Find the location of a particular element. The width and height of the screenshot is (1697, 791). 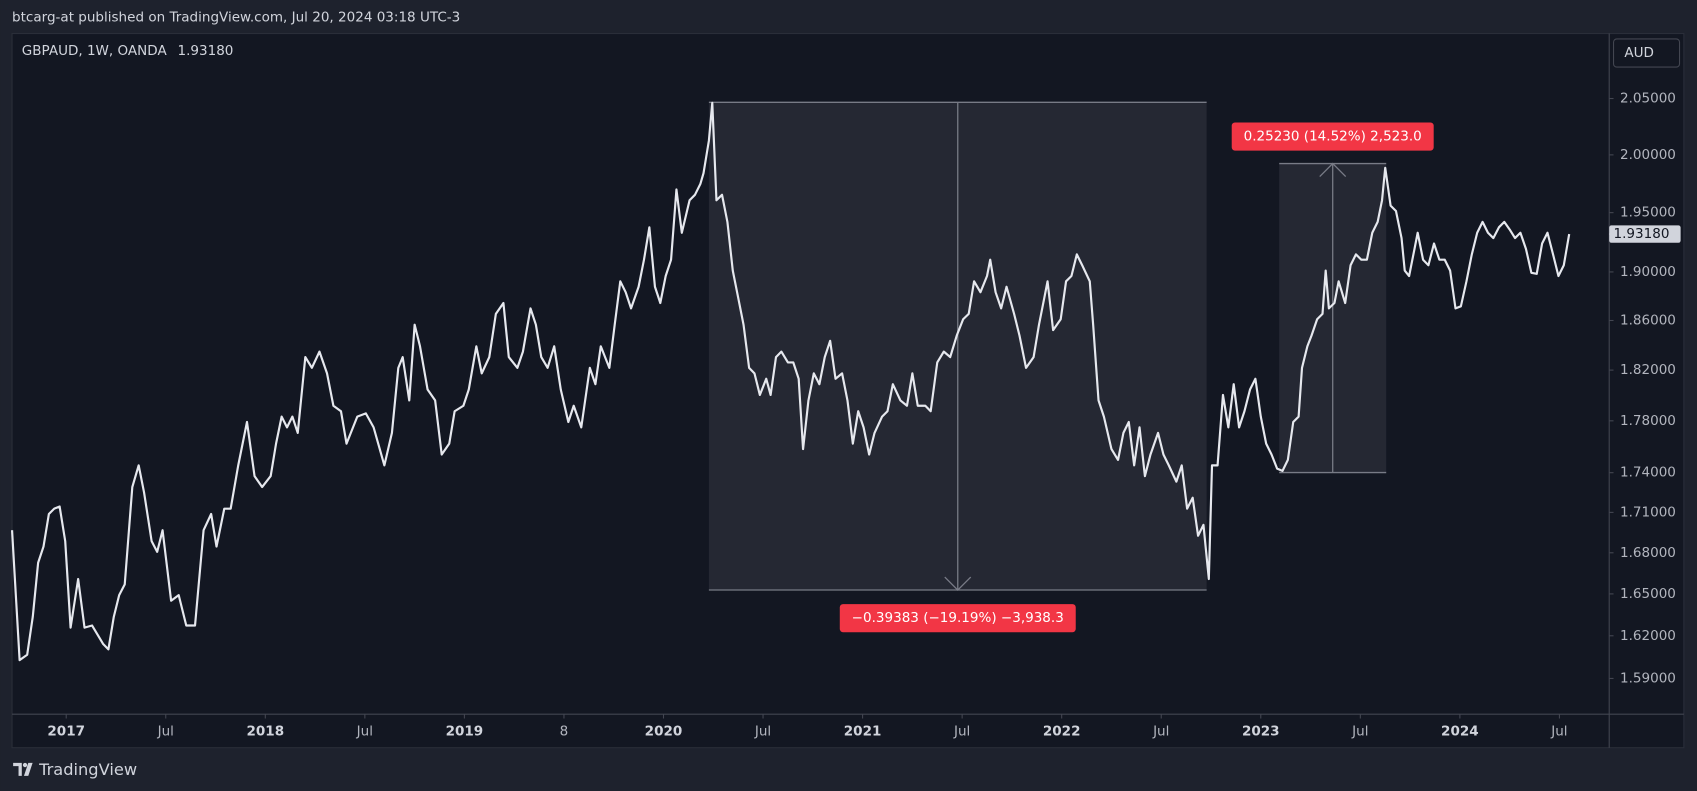

symbol-title: GBPAUD, 1W, OANDA is located at coordinates (95, 51).